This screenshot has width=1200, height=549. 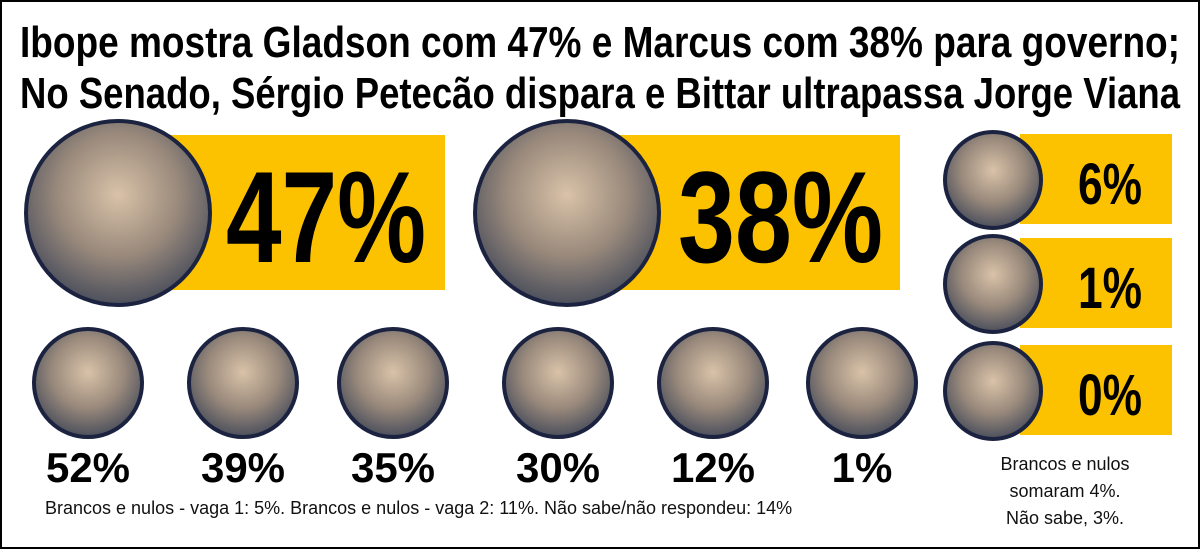 What do you see at coordinates (713, 467) in the screenshot?
I see `percentage: 12%` at bounding box center [713, 467].